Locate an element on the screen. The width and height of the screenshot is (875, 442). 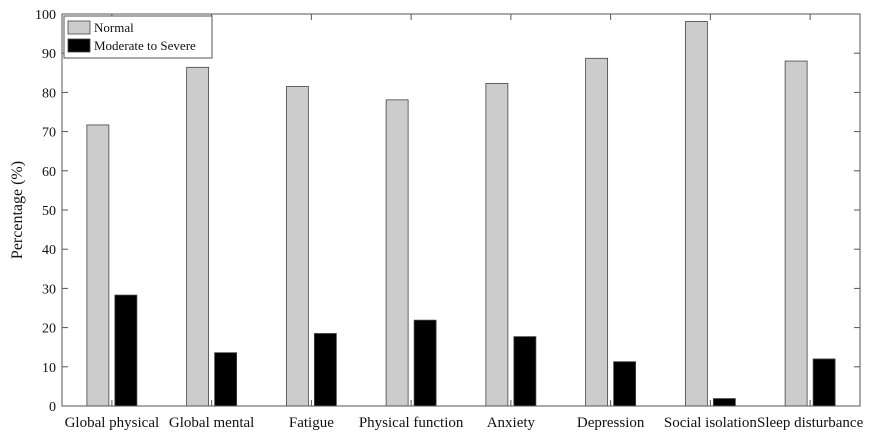
y-tick-label: 0 is located at coordinates (52, 407).